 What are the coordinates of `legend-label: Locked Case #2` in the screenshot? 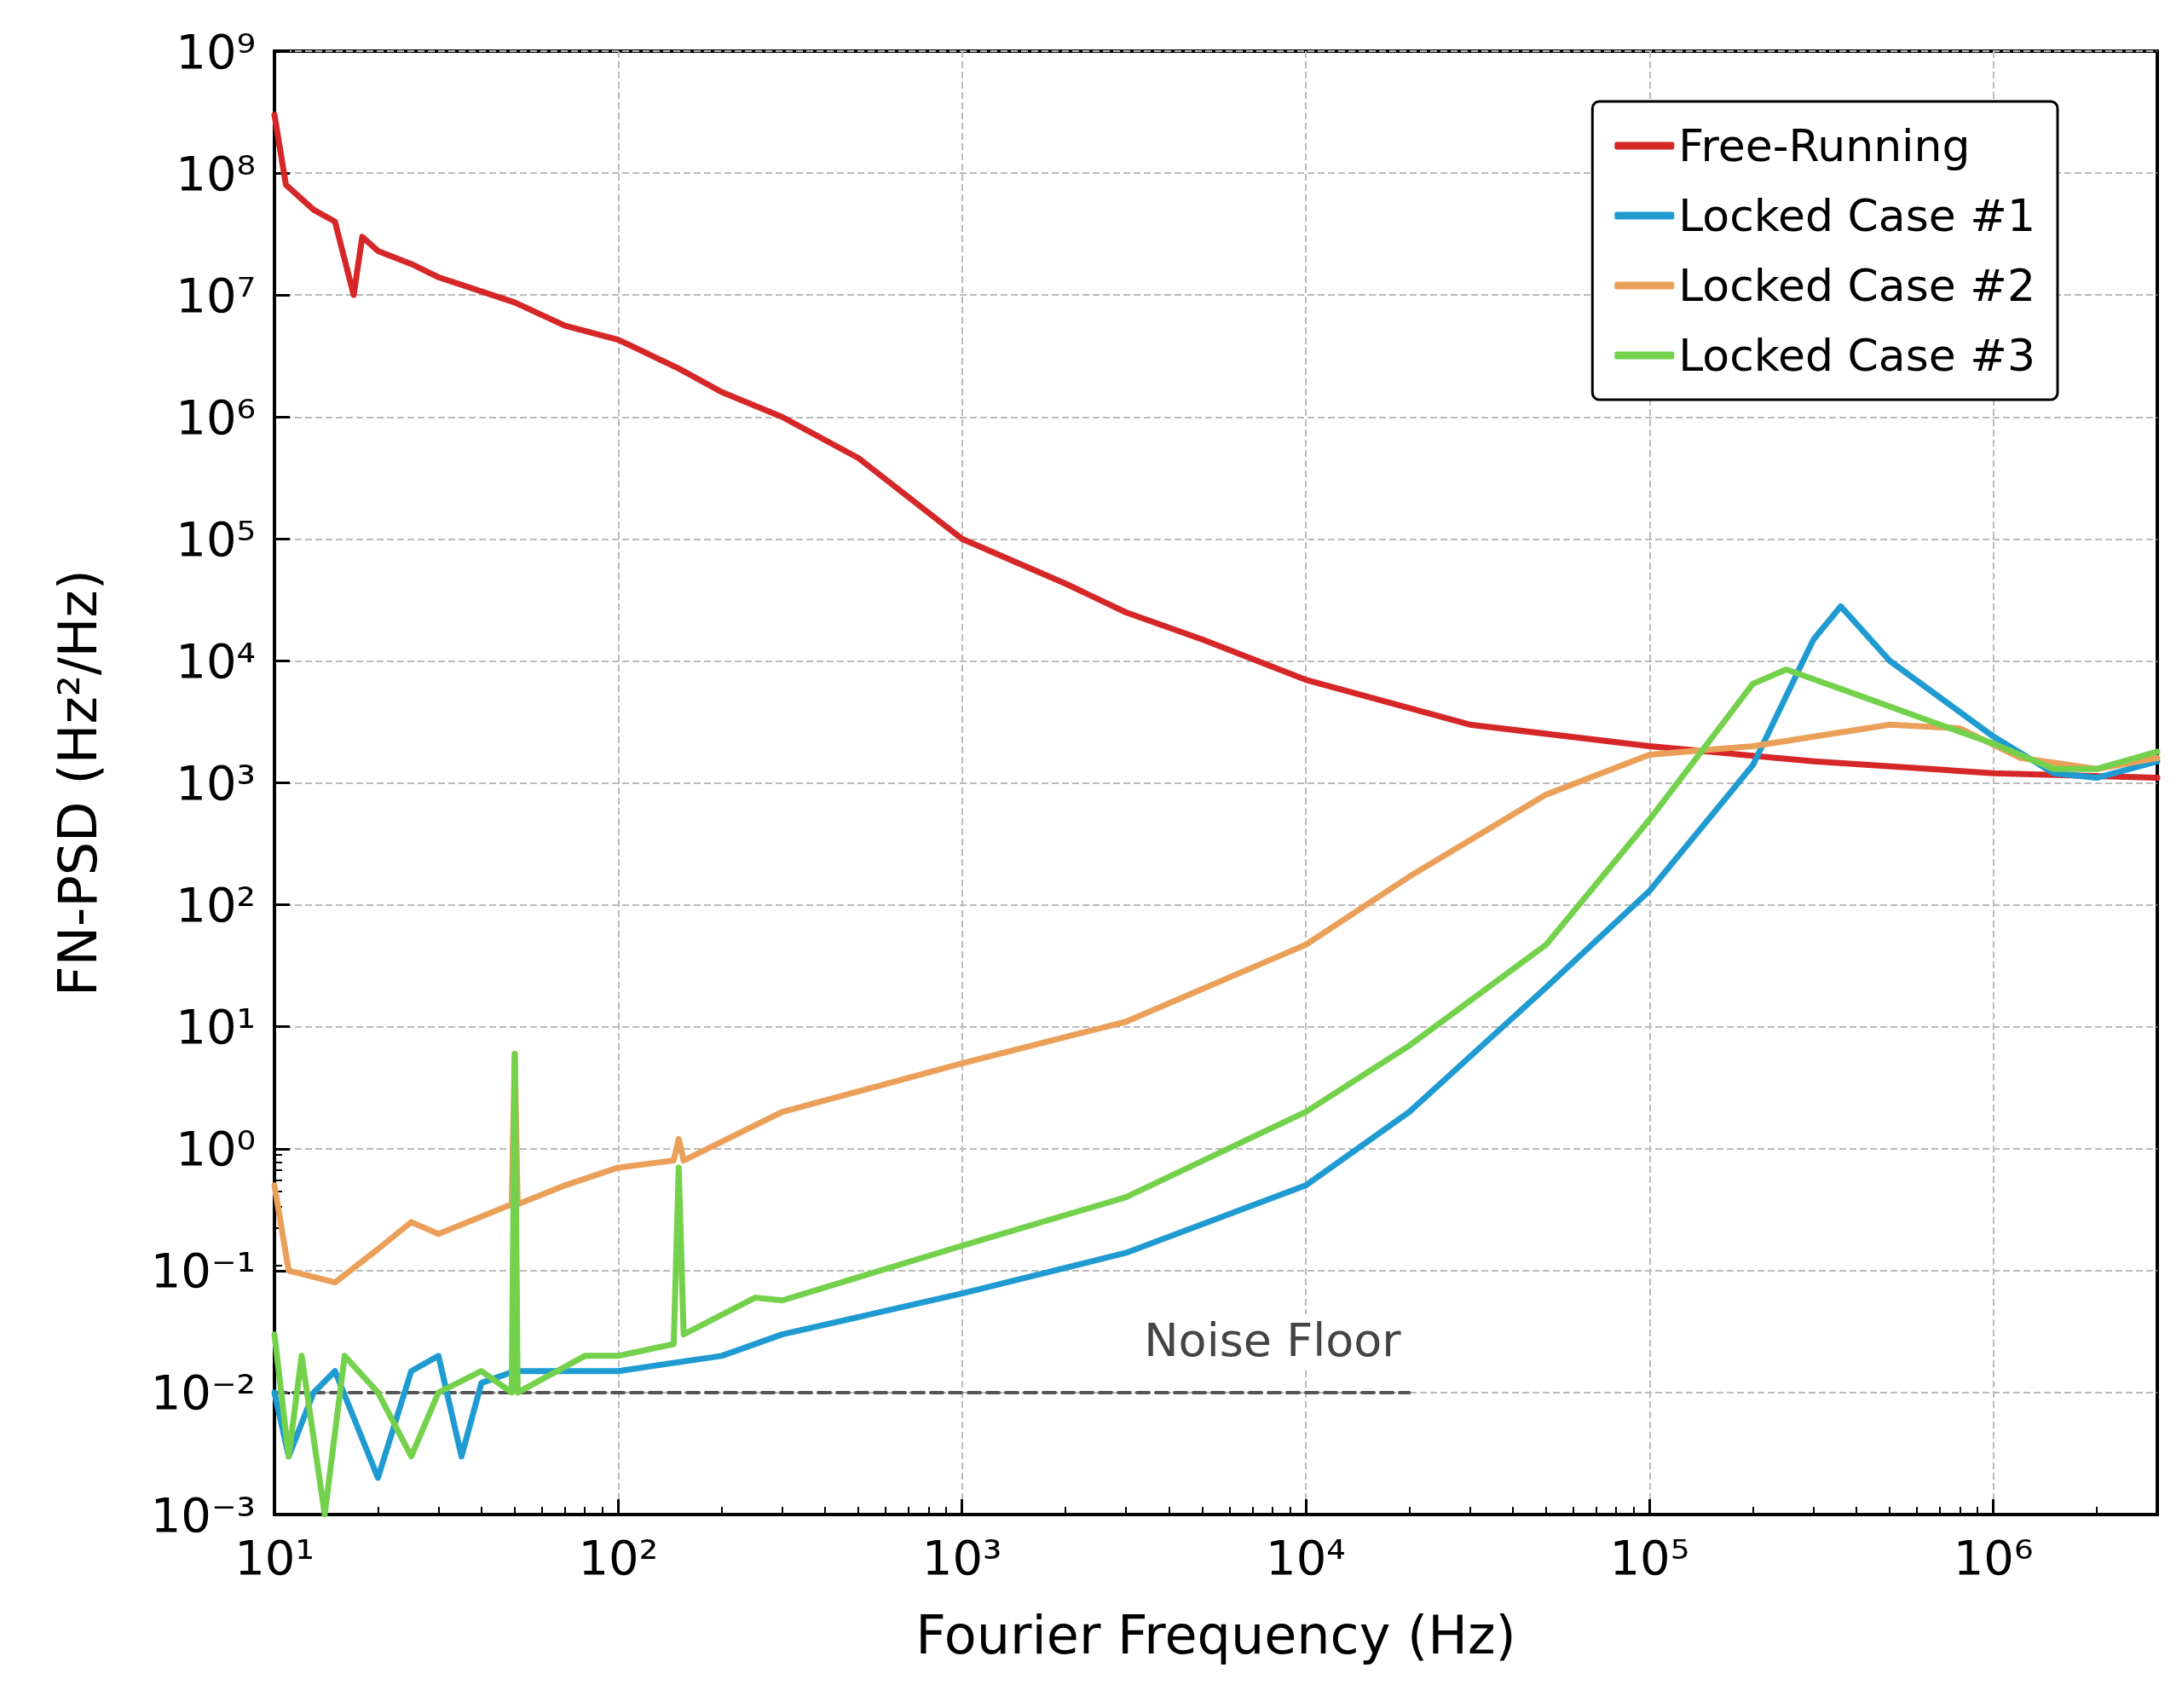 It's located at (1857, 285).